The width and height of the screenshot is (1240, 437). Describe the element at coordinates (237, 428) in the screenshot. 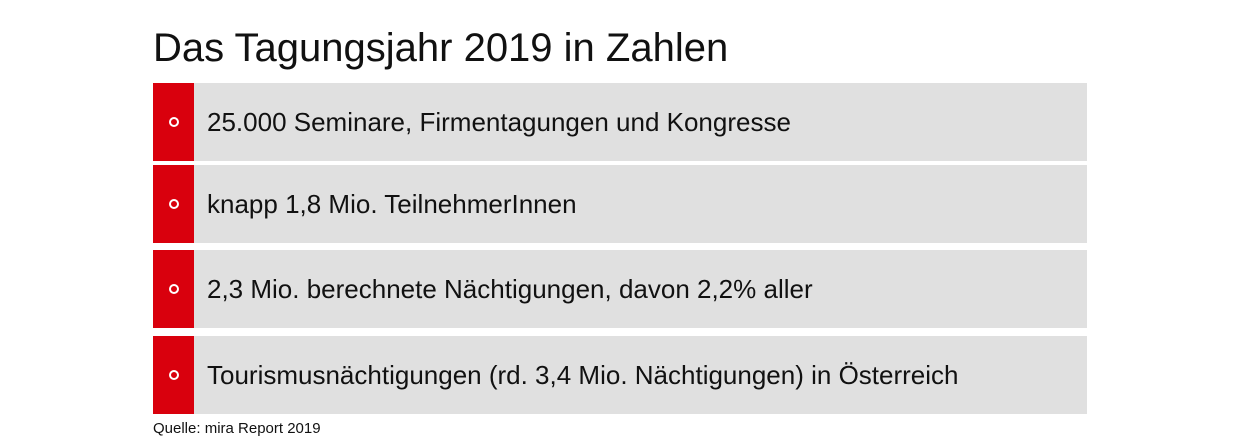

I see `source: Quelle: mira Report 2019` at that location.